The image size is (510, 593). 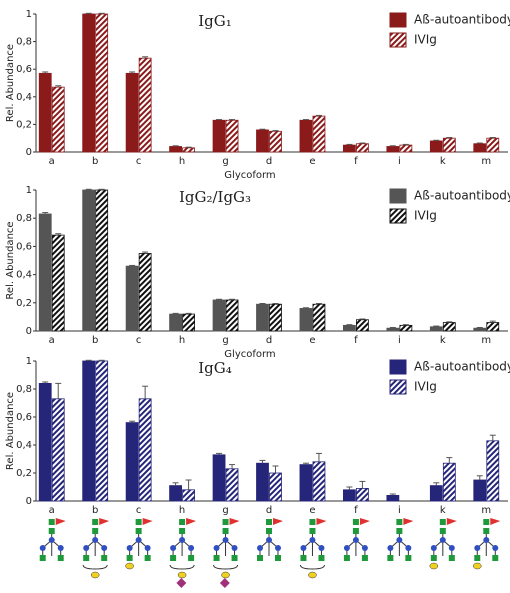 I want to click on legend-label: Aß-autoantibody, so click(x=462, y=367).